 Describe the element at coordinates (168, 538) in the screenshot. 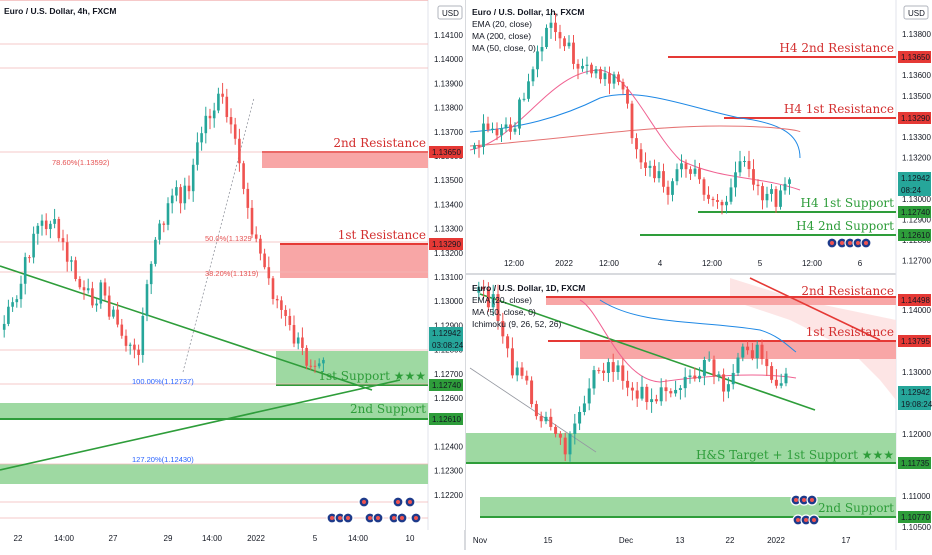

I see `left-time-tick: 29` at that location.